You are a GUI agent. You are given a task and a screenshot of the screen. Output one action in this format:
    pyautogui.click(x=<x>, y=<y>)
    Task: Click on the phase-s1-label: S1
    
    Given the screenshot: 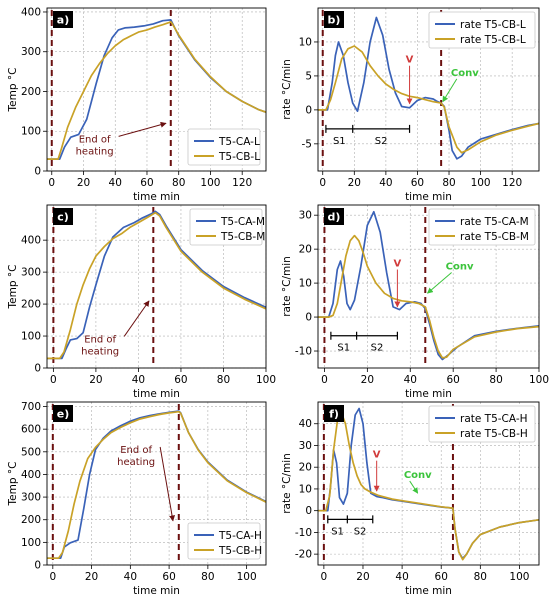 What is the action you would take?
    pyautogui.click(x=343, y=348)
    